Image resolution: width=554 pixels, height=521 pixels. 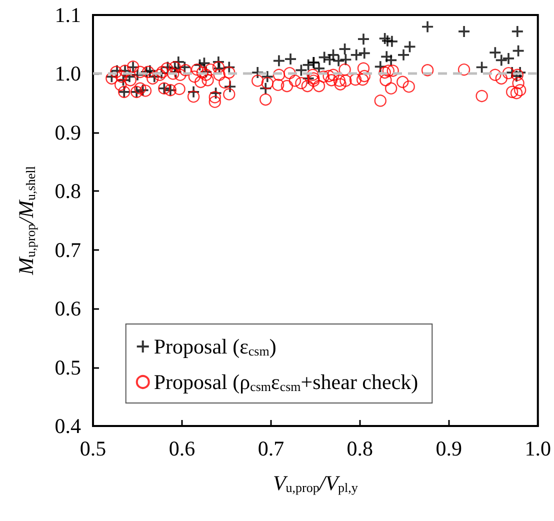 I want to click on x-tick-label: 0.5, so click(x=93, y=448).